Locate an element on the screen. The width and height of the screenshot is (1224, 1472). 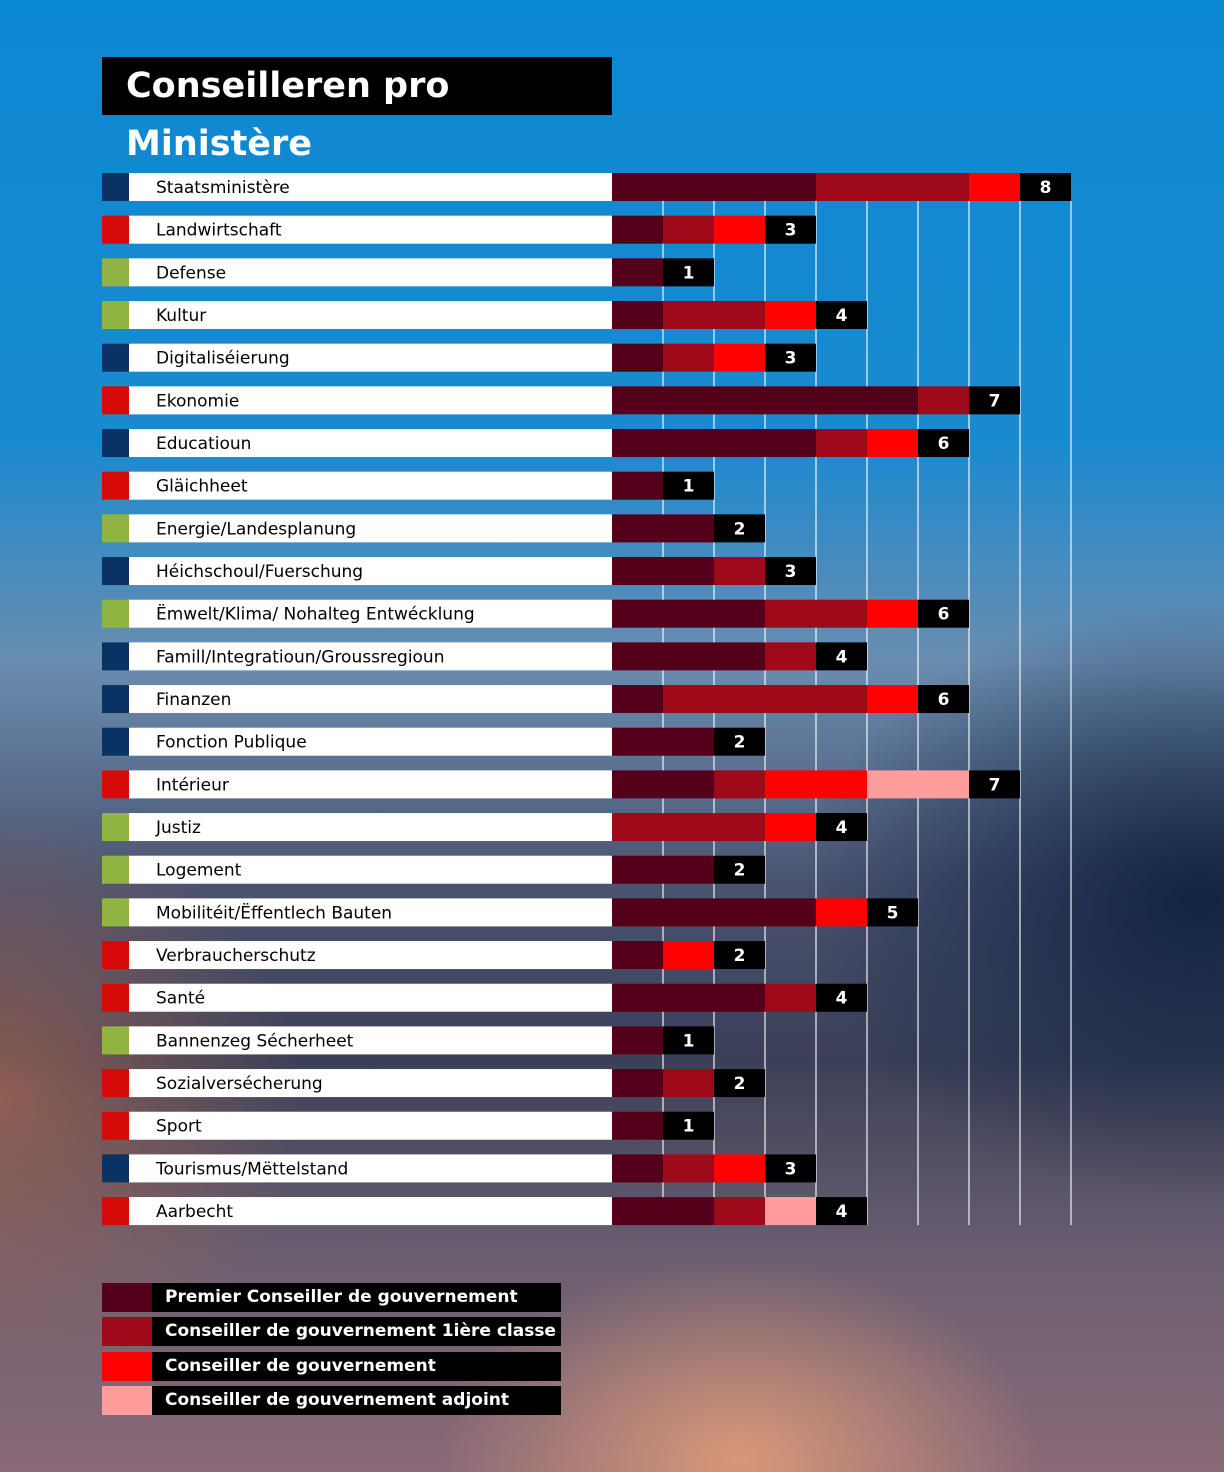
legend-item: Conseiller de gouvernement is located at coordinates (331, 1366).